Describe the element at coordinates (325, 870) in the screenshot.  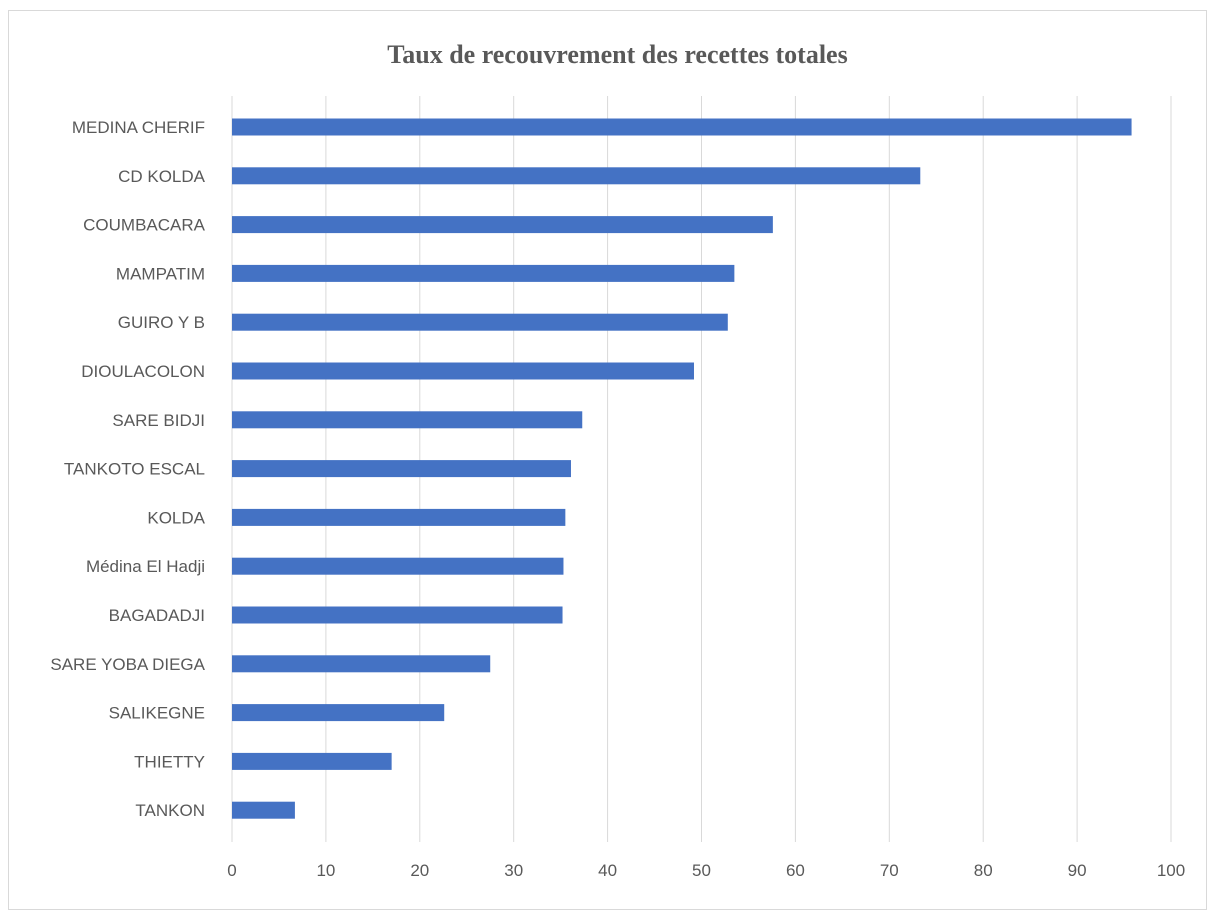
I see `x-tick-label: 10` at that location.